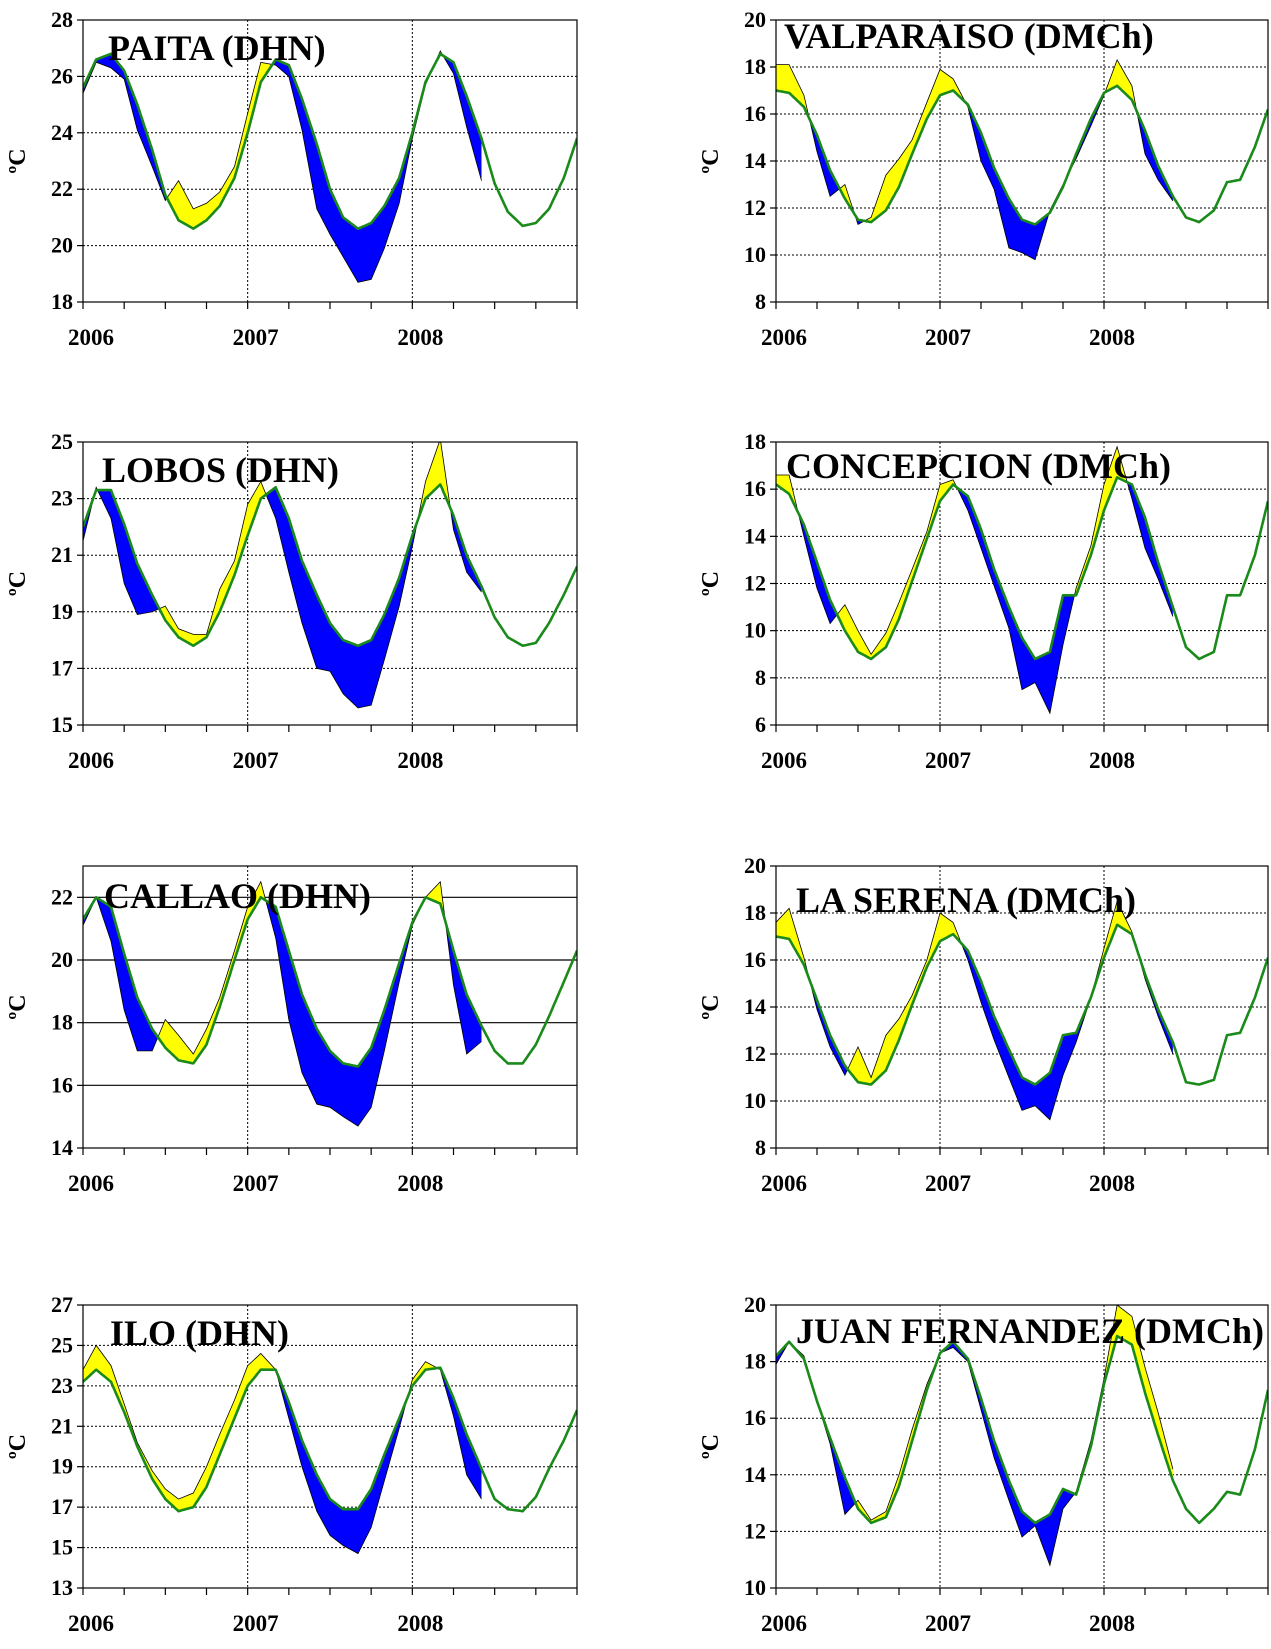  I want to click on y-tick-label: 13, so click(62, 1587).